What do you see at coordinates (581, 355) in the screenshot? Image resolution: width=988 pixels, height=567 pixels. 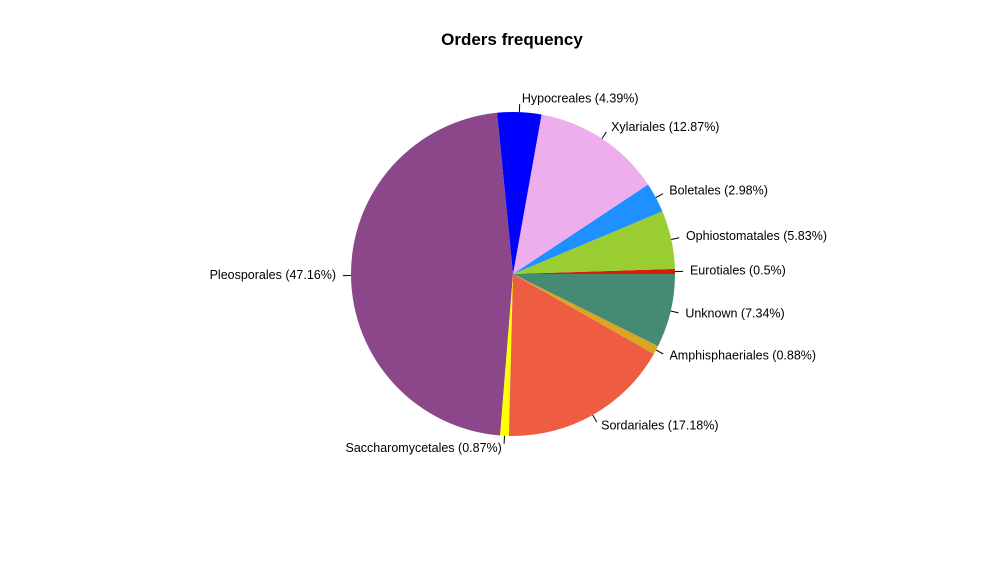 I see `pie-slice-sordariales` at bounding box center [581, 355].